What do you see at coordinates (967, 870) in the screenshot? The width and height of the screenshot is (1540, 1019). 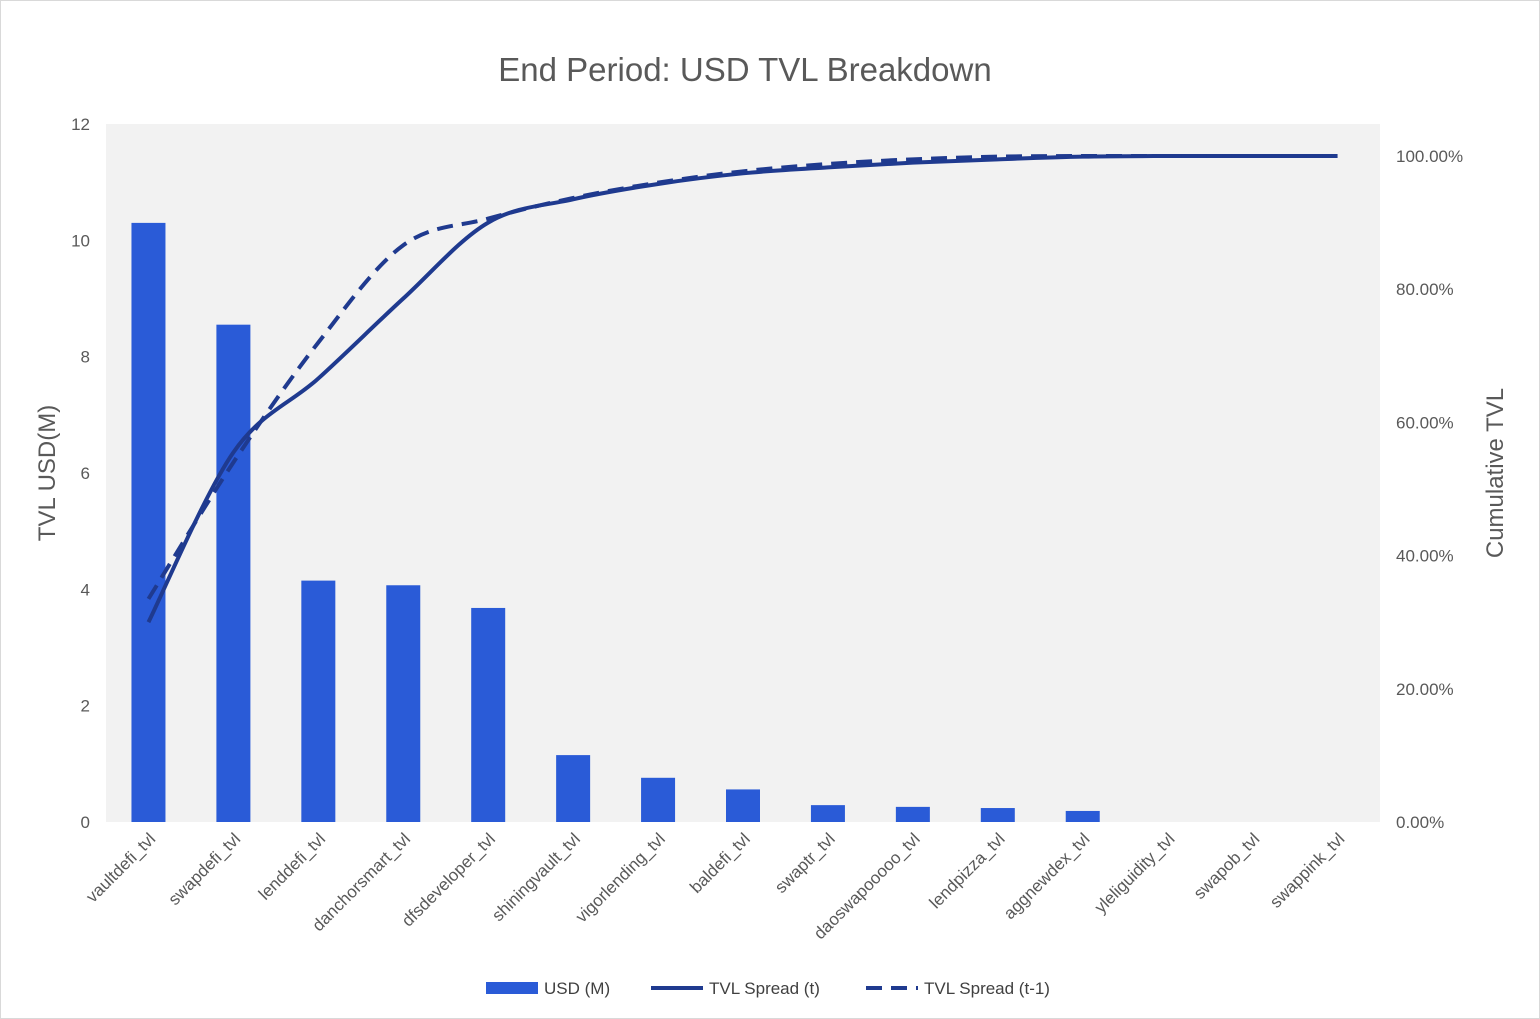 I see `x-tick-label: lendpizza_tvl` at bounding box center [967, 870].